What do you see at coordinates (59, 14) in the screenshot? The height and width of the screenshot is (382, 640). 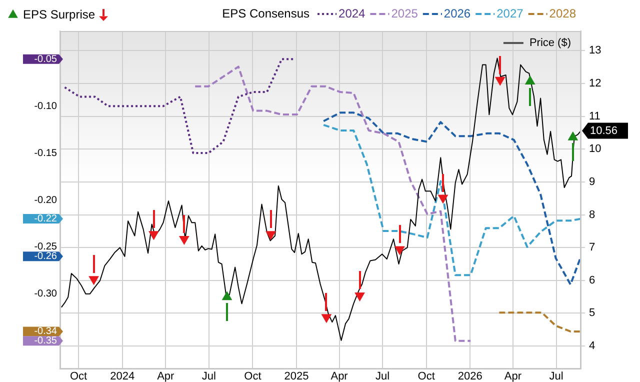 I see `legend-label: EPS Surprise` at bounding box center [59, 14].